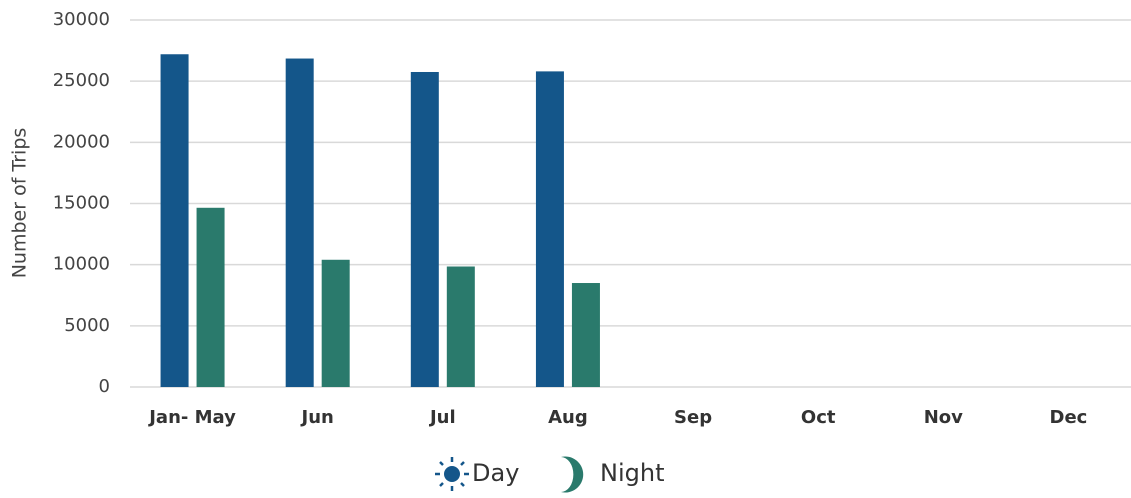 The width and height of the screenshot is (1131, 498). I want to click on x-tick-label: Sep, so click(693, 417).